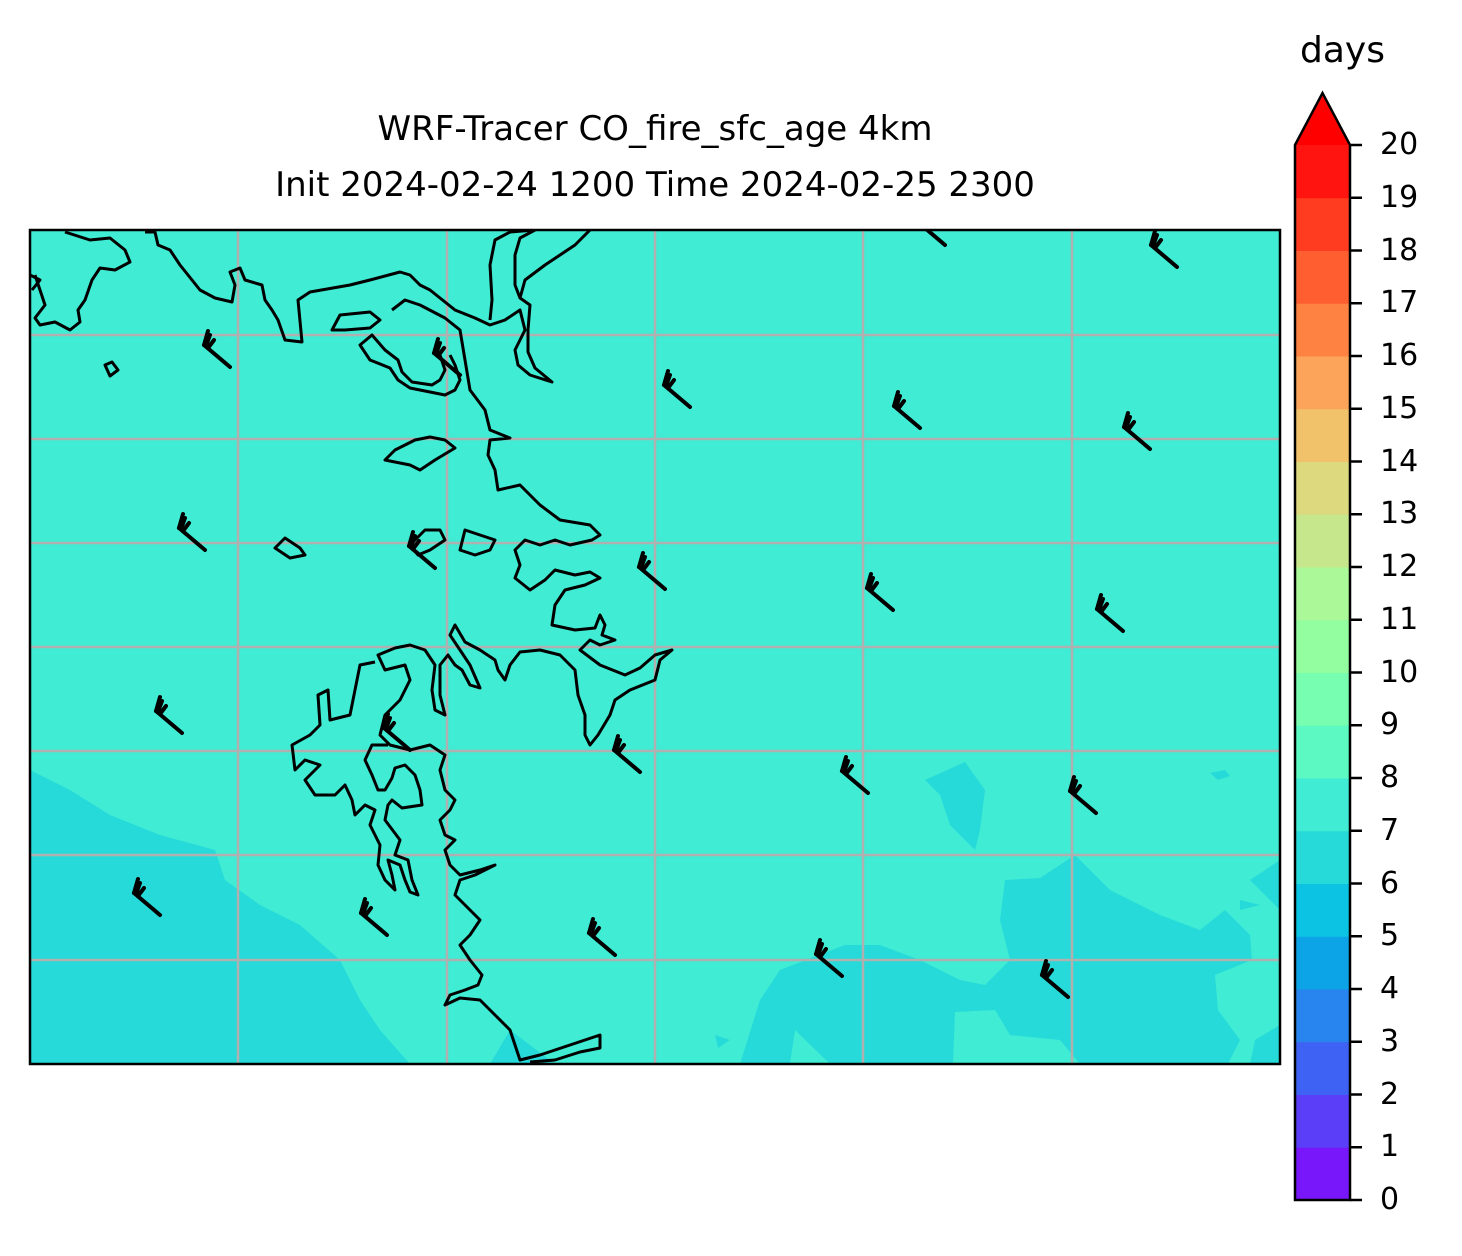 This screenshot has height=1256, width=1462. Describe the element at coordinates (1399, 144) in the screenshot. I see `colorbar-tick-label: 20` at that location.